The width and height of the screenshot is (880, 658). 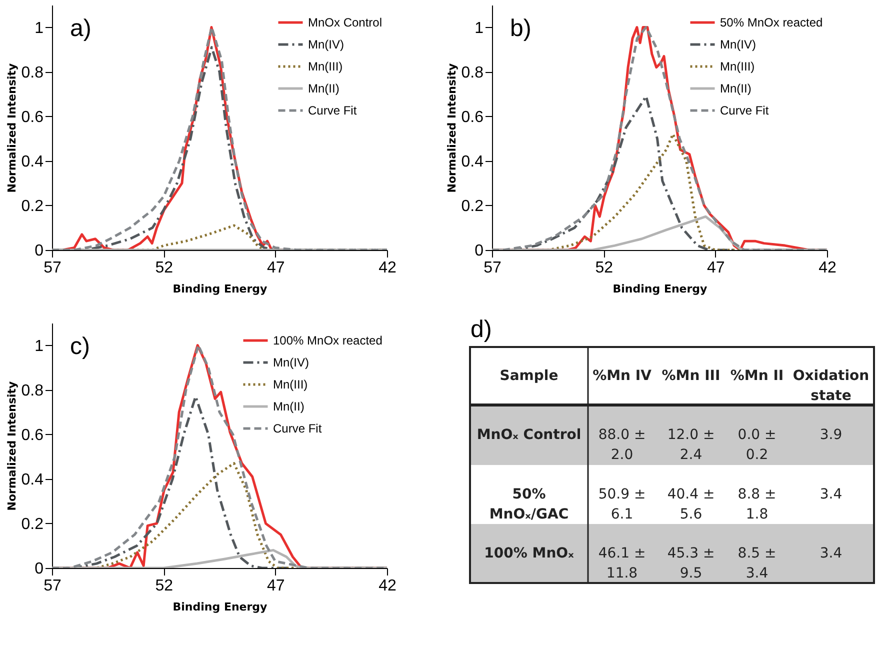 I want to click on text: 0.0 ± 0.2, so click(x=757, y=445).